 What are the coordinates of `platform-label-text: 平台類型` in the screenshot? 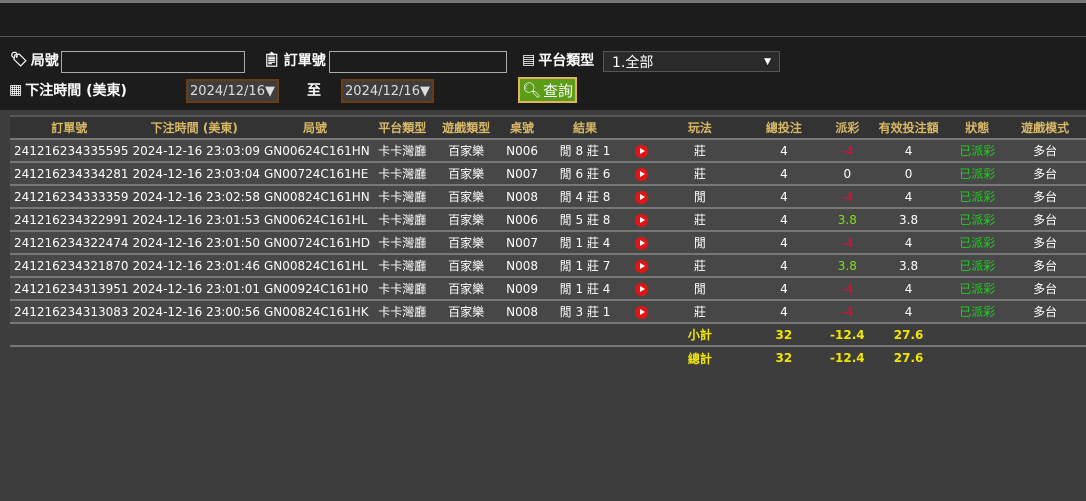 It's located at (566, 61).